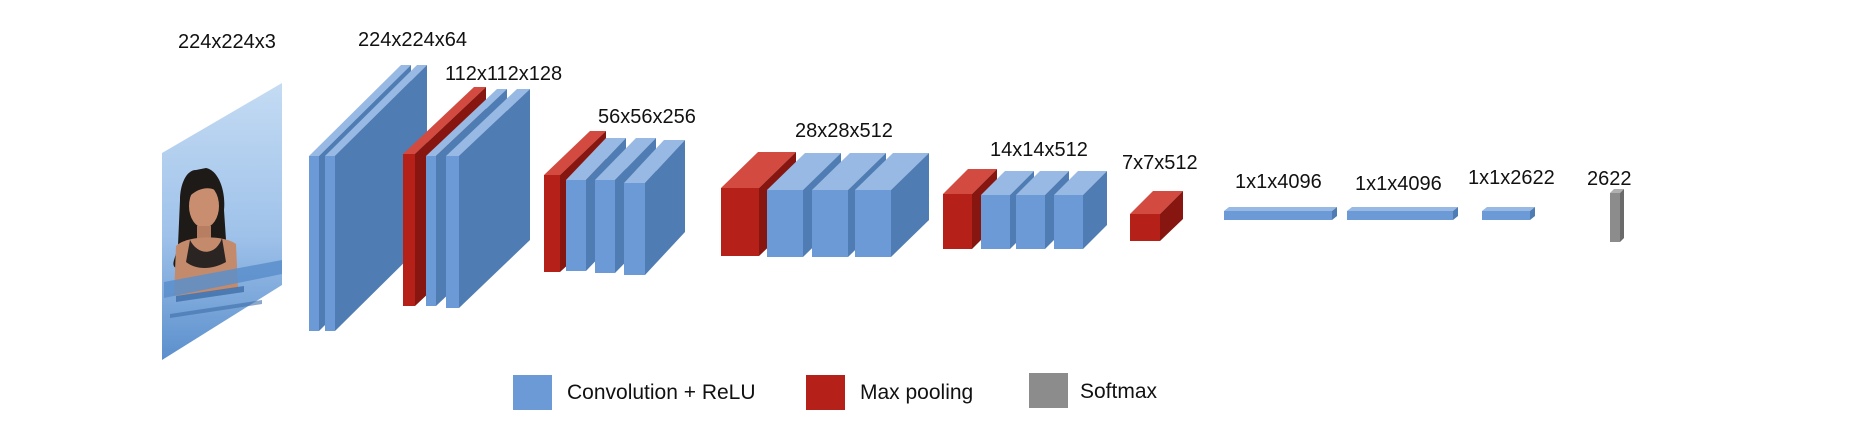 This screenshot has height=446, width=1866. Describe the element at coordinates (1278, 182) in the screenshot. I see `stage-label-fc6: 1x1x4096` at that location.